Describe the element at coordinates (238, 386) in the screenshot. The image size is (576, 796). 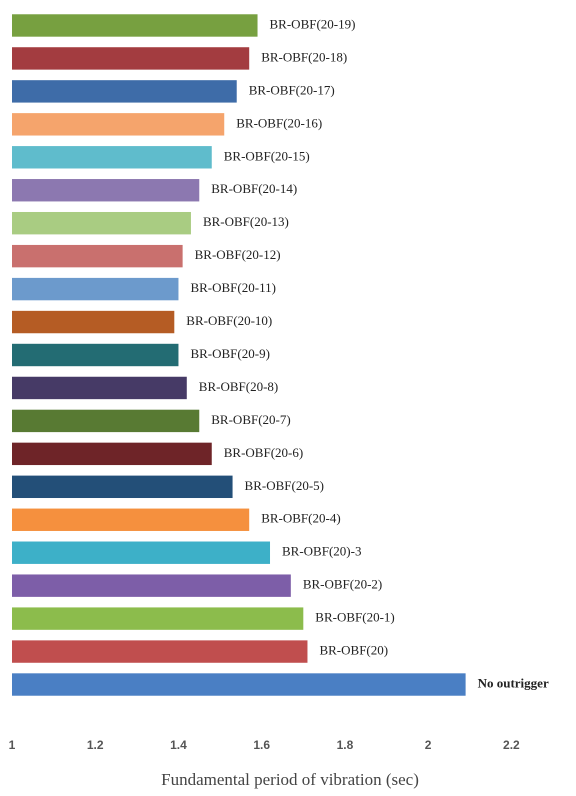
I see `bar-label: BR-OBF(20-8)` at that location.